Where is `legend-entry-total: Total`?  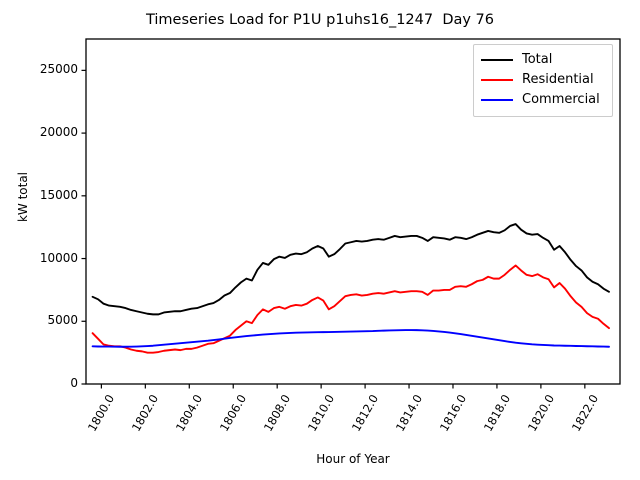 legend-entry-total: Total is located at coordinates (543, 60).